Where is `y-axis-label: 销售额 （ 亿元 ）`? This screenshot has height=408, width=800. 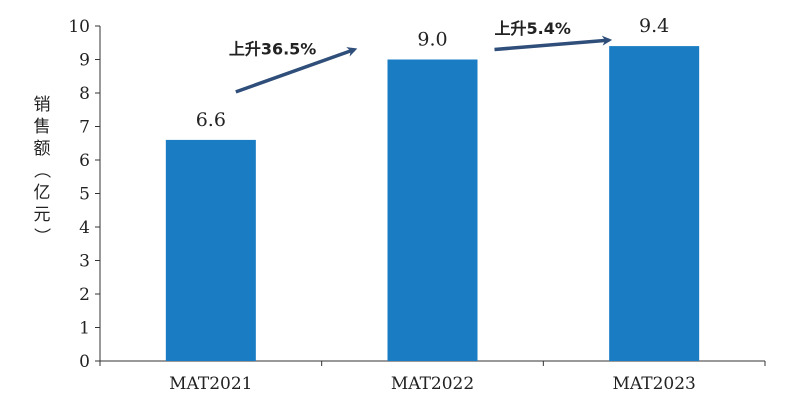
y-axis-label: 销售额 （ 亿元 ） is located at coordinates (41, 170).